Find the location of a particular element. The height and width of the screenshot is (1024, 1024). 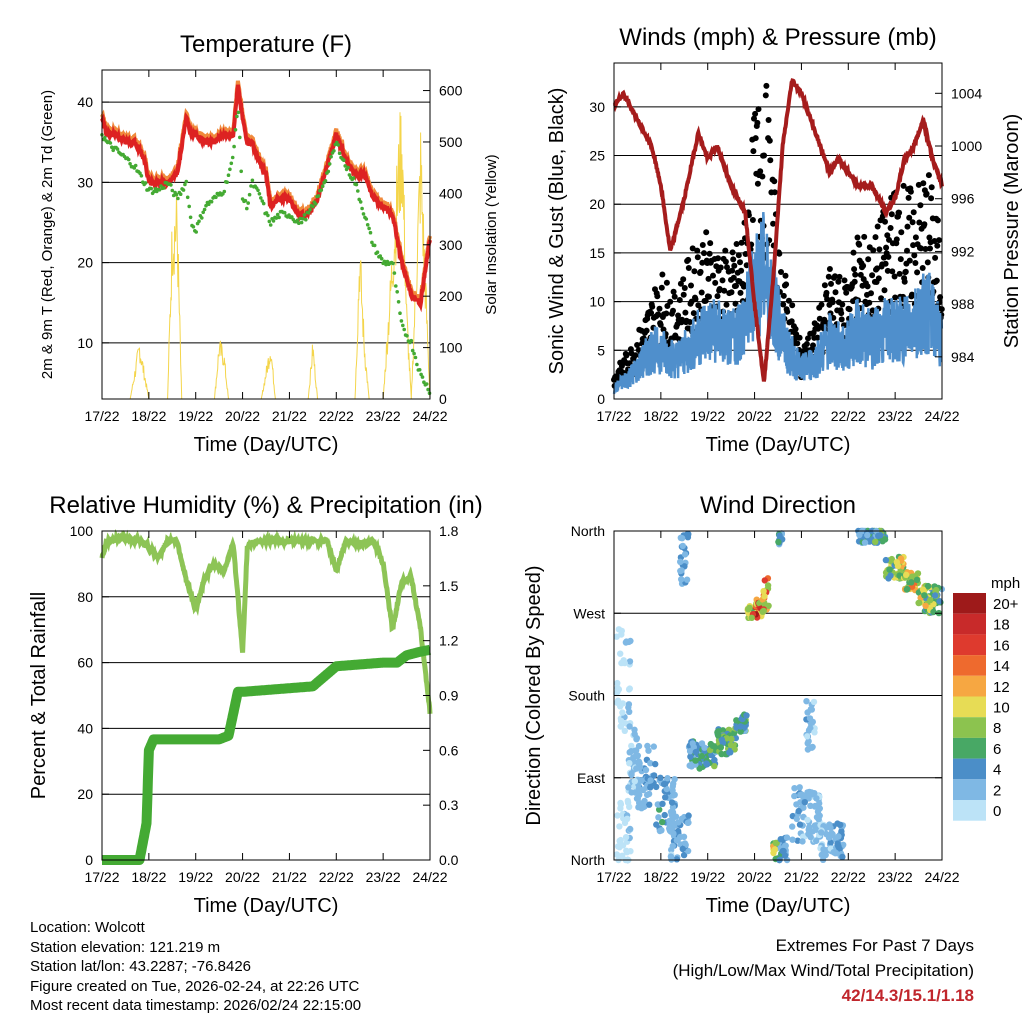

x-tick-label: 23/22 is located at coordinates (383, 877).